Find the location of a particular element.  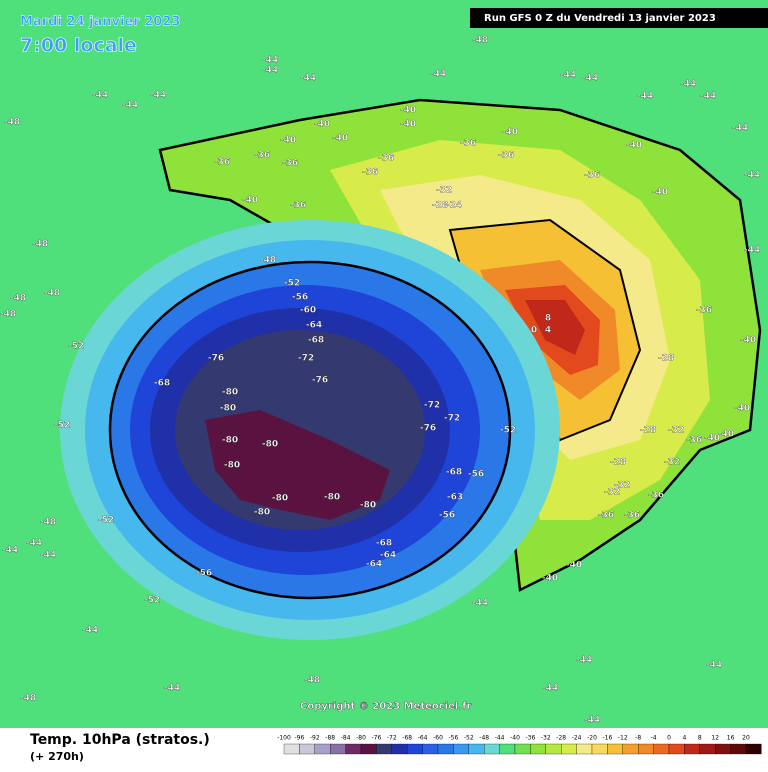

scale-label: -88 is located at coordinates (330, 738).